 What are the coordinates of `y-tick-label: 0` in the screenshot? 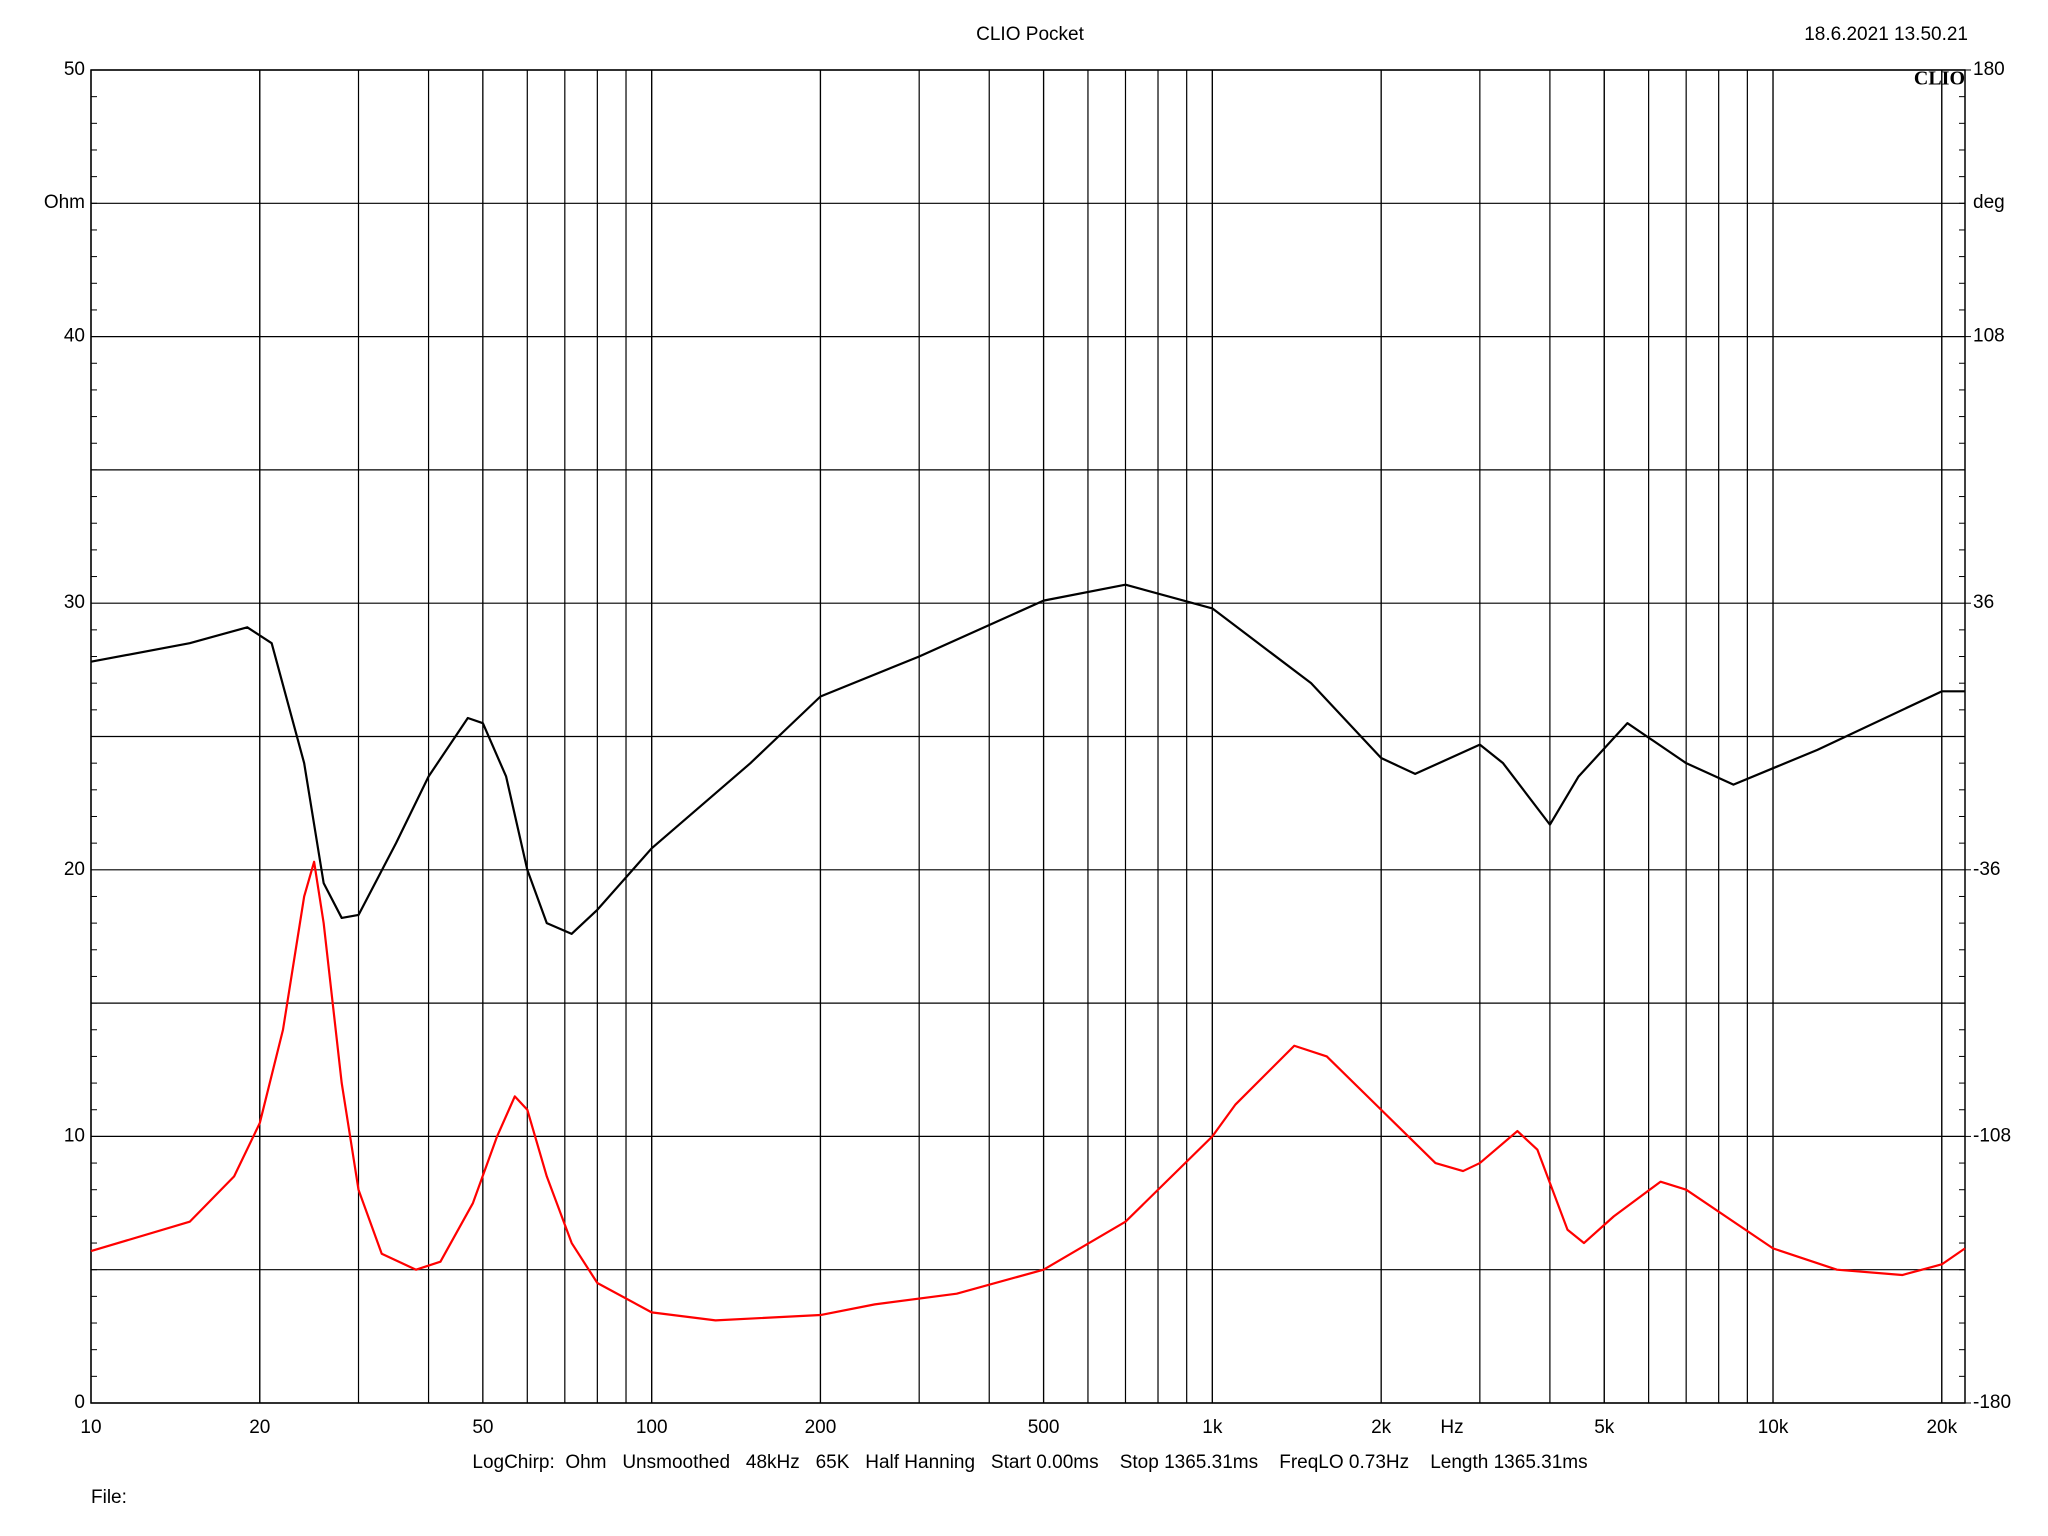 It's located at (79, 1402).